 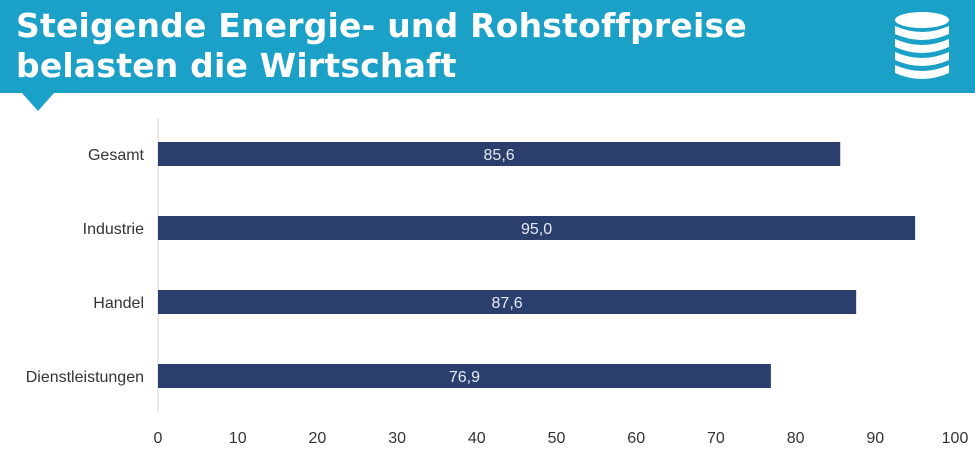 What do you see at coordinates (477, 438) in the screenshot?
I see `x-tick-label: 40` at bounding box center [477, 438].